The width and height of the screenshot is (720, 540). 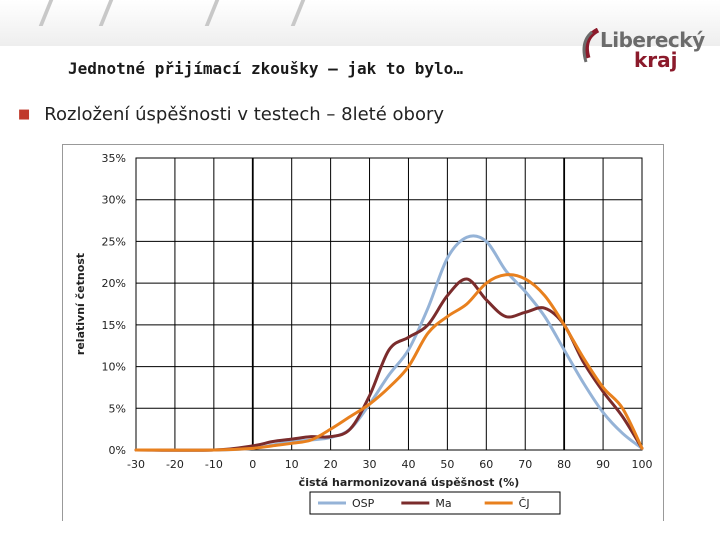 I want to click on legend-label: OSP, so click(x=363, y=503).